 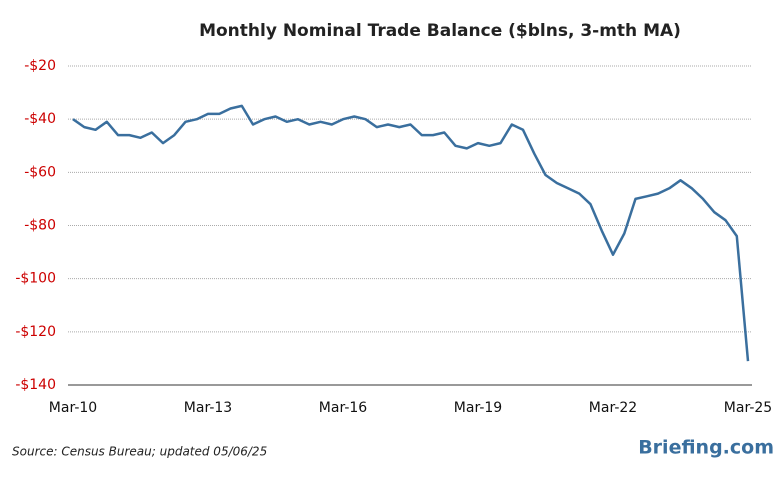 I want to click on x-tick-label: Mar-16, so click(x=343, y=408).